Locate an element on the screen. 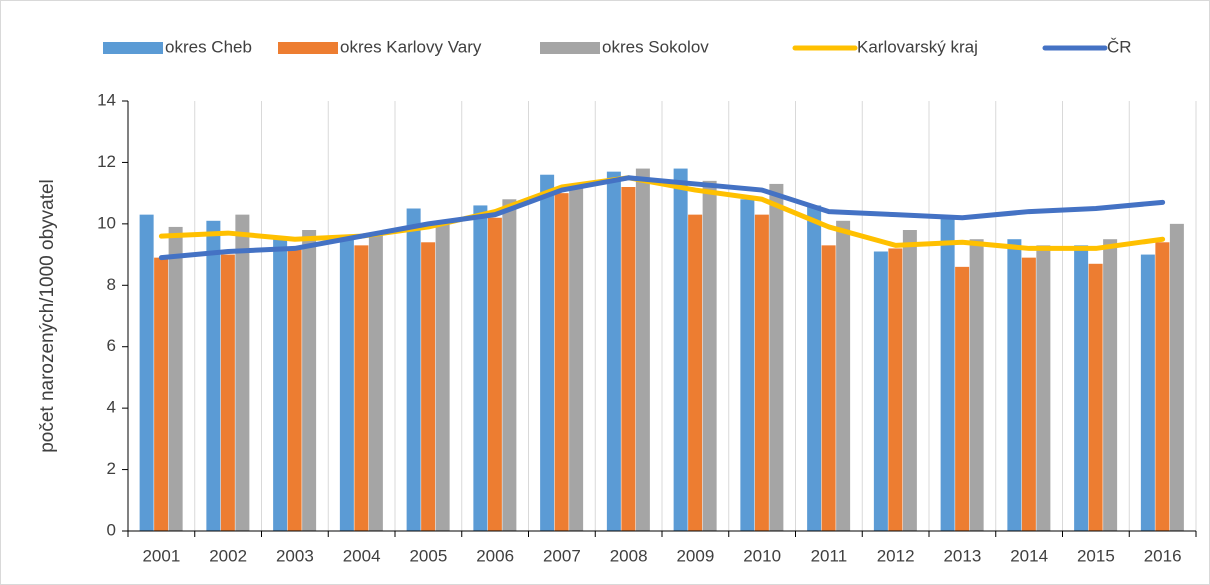 Image resolution: width=1210 pixels, height=585 pixels. y-tick-label: 12 is located at coordinates (106, 161).